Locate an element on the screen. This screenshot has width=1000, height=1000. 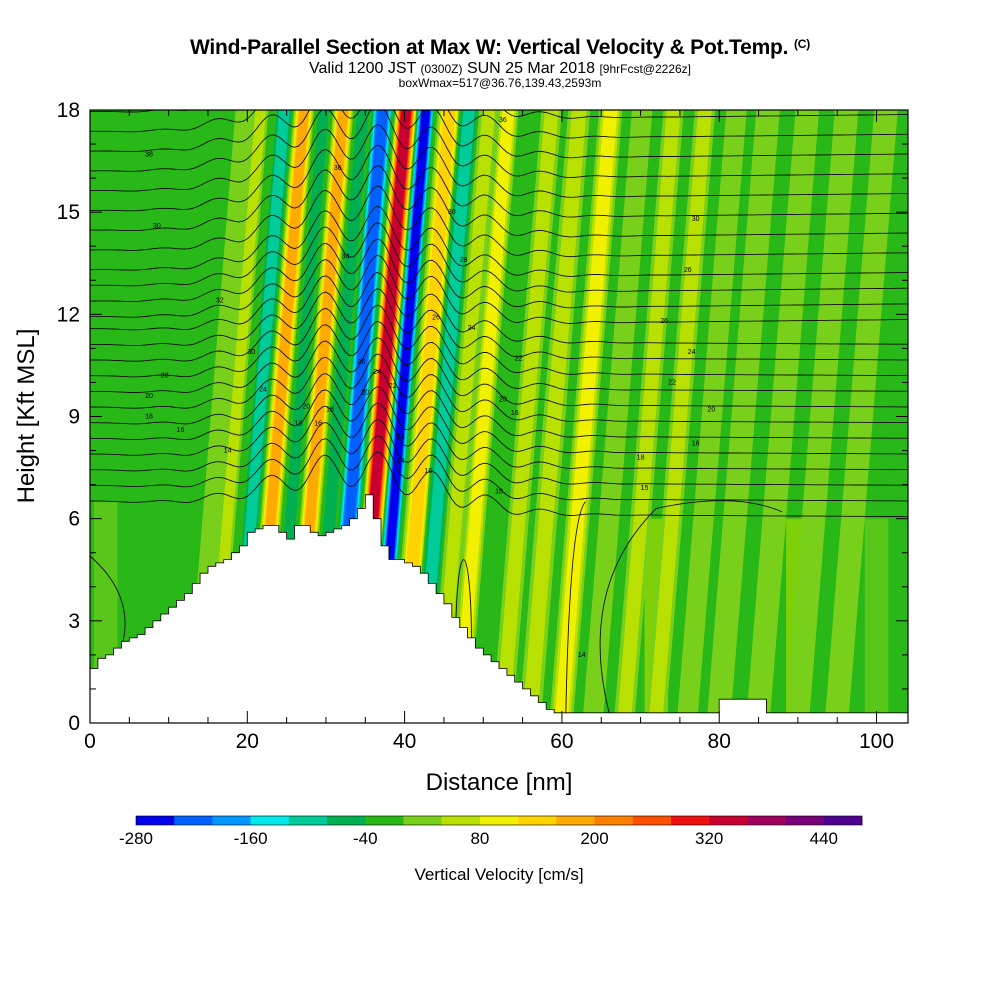
contour-label: 38 is located at coordinates (149, 154).